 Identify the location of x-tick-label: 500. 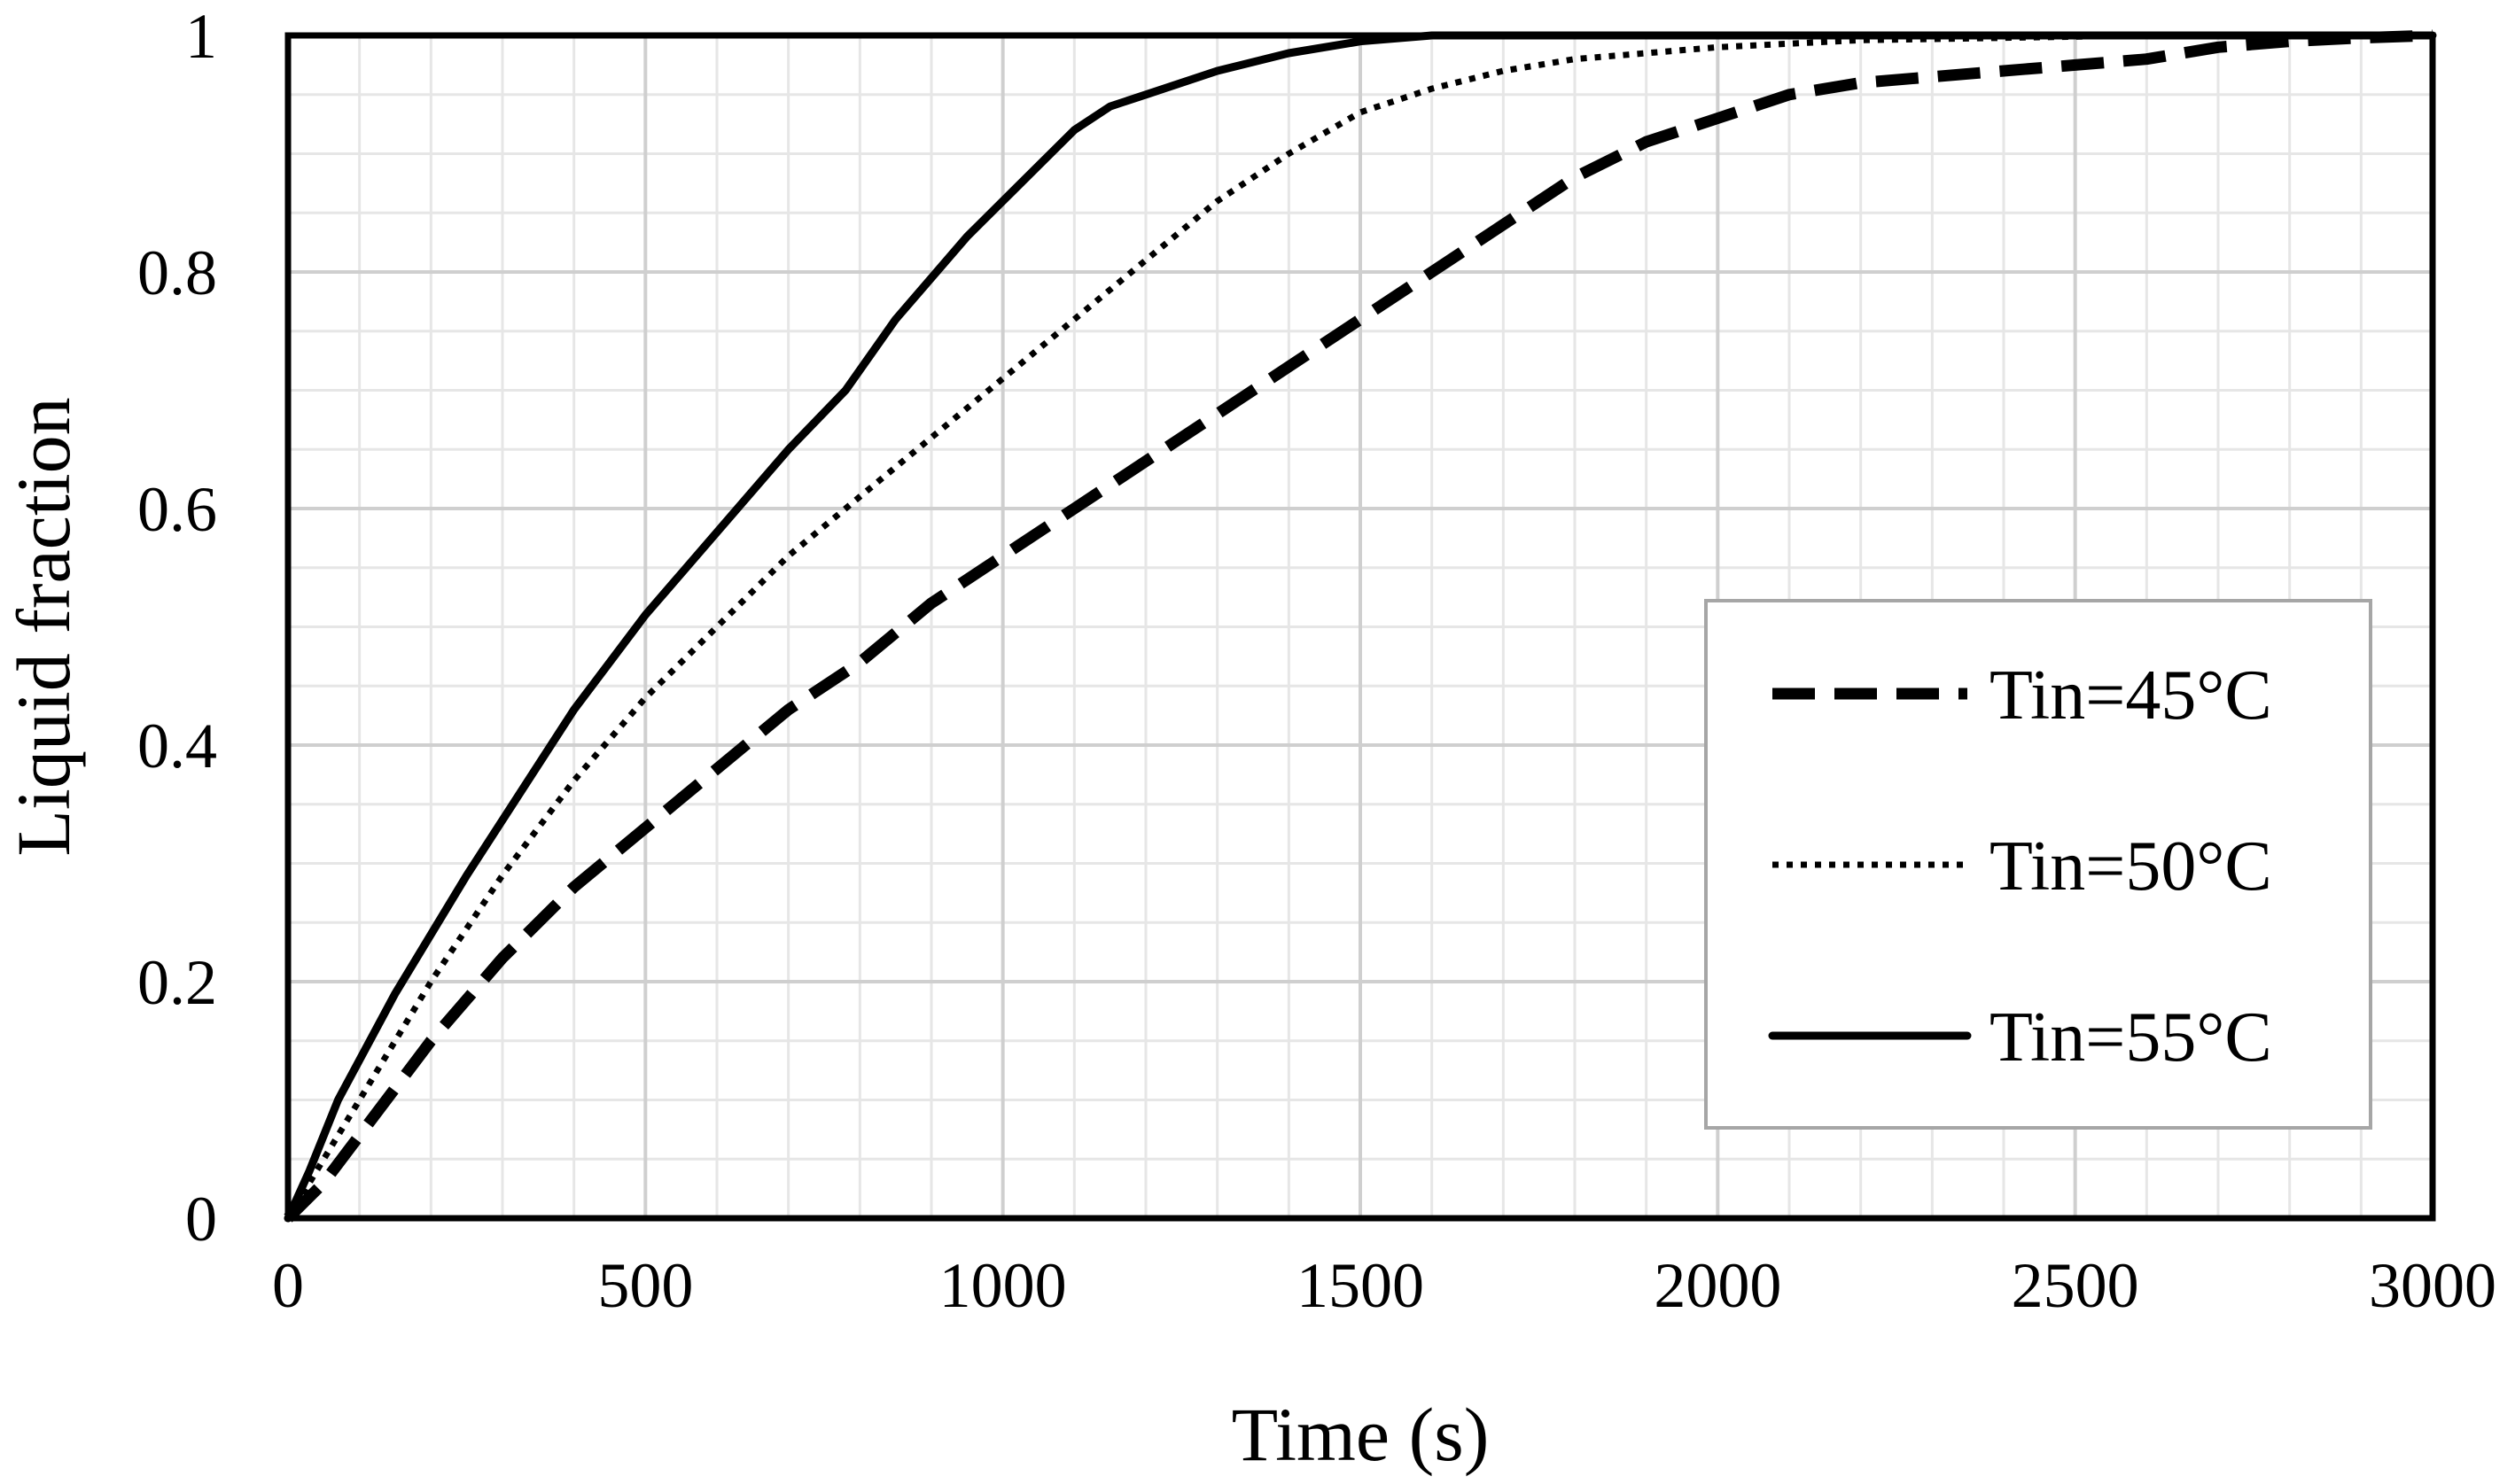
(645, 1285).